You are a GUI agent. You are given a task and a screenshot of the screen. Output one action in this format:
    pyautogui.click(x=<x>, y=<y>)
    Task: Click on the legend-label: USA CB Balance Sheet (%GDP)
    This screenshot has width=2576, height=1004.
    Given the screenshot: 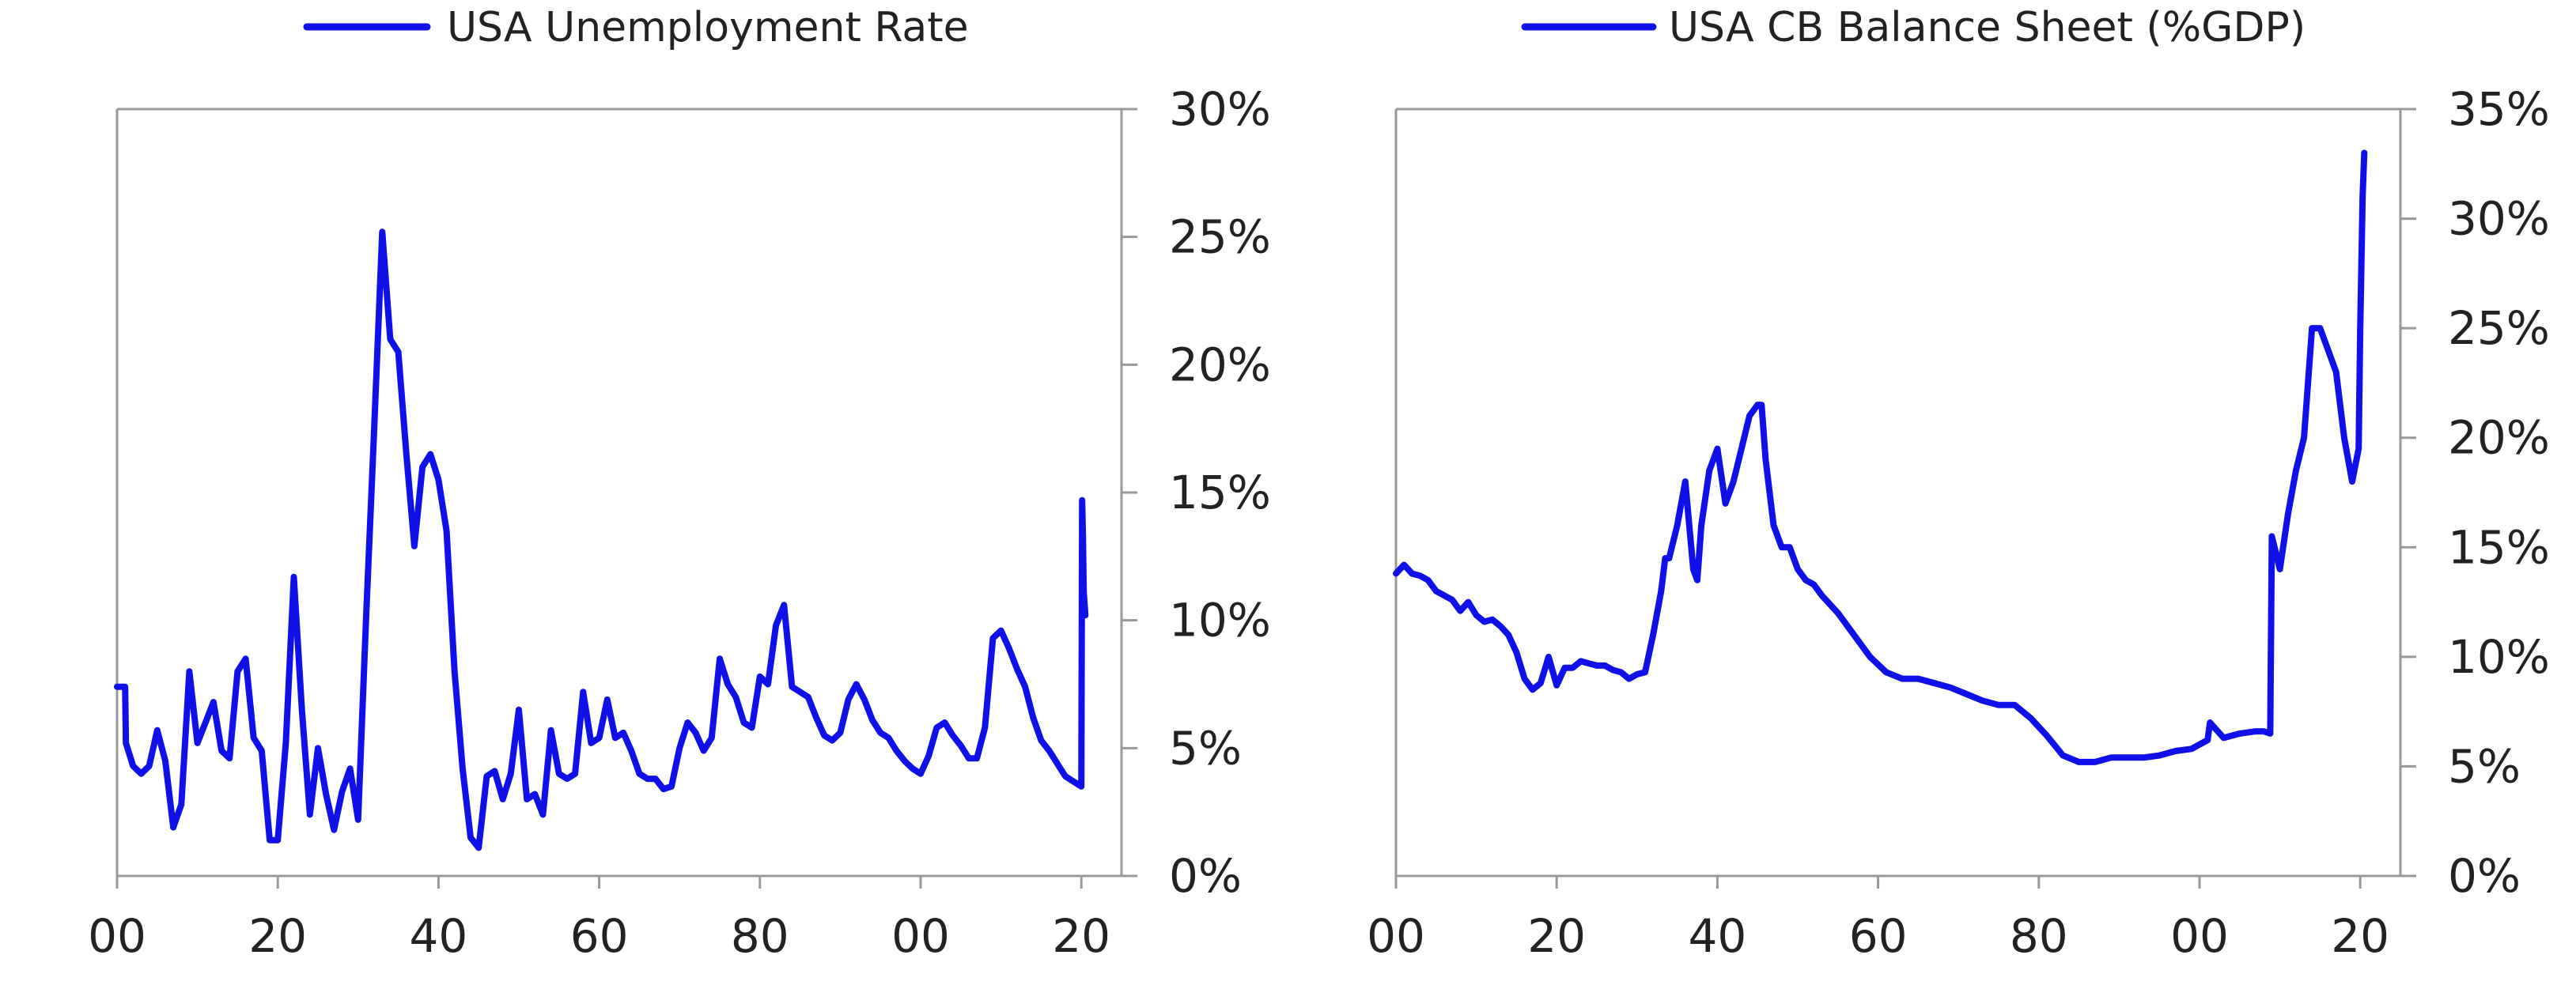 What is the action you would take?
    pyautogui.click(x=1988, y=28)
    